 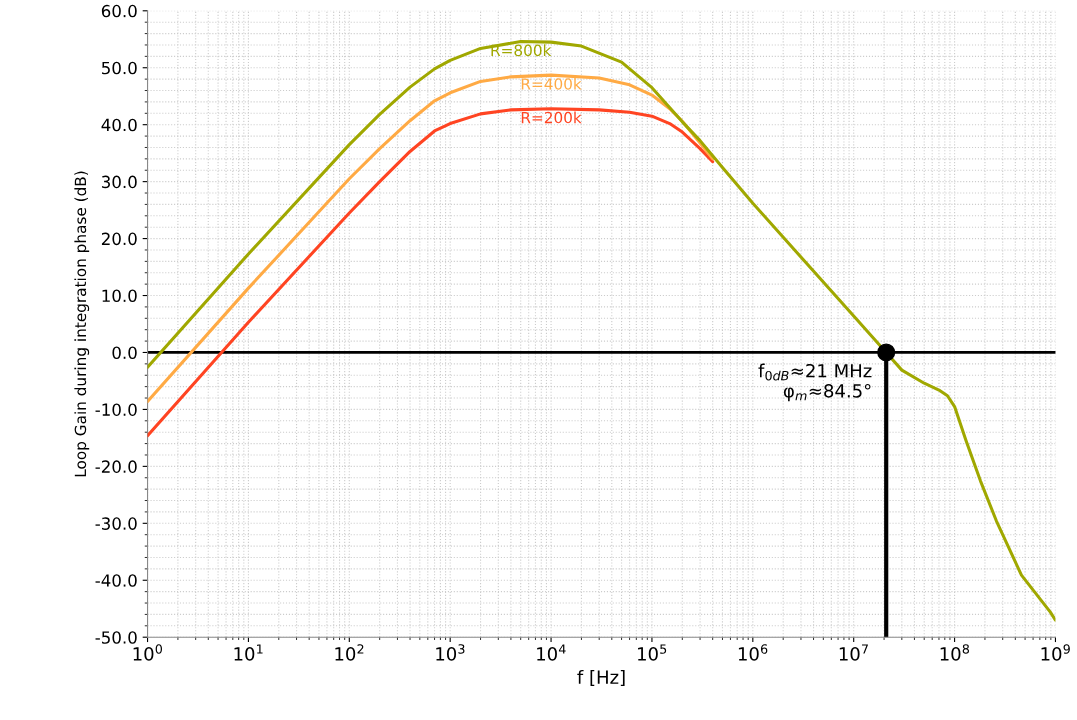 What do you see at coordinates (119, 11) in the screenshot?
I see `y-tick-label: 60.0` at bounding box center [119, 11].